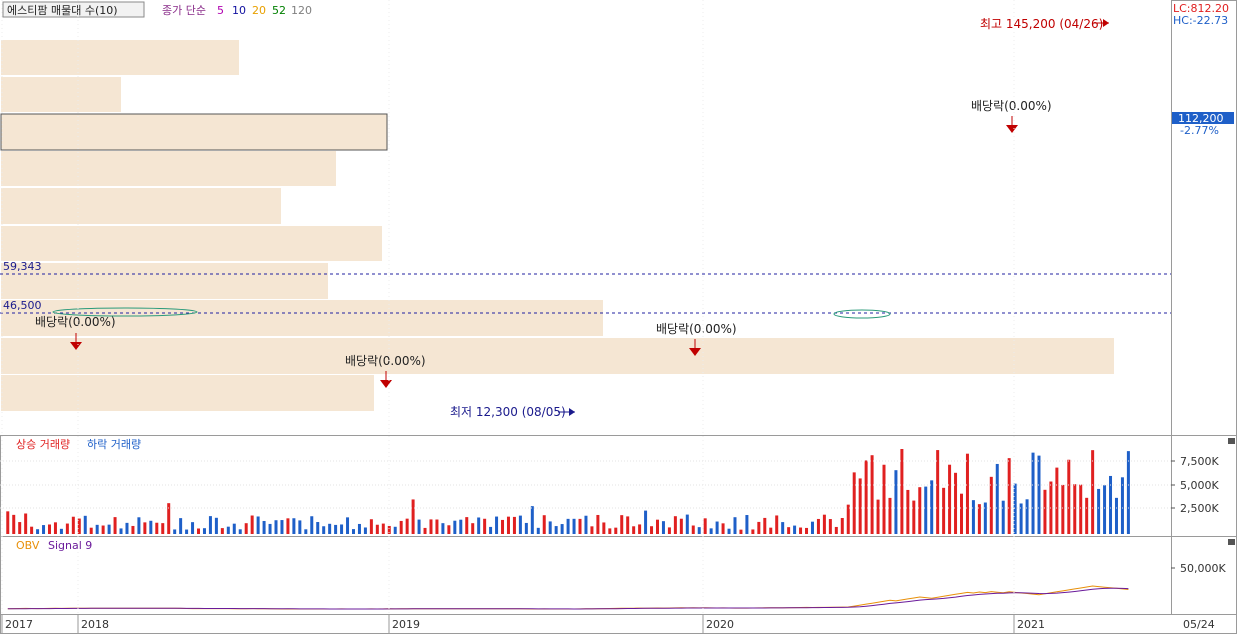 This screenshot has height=638, width=1237. Describe the element at coordinates (1199, 130) in the screenshot. I see `current-change: -2.77%` at that location.